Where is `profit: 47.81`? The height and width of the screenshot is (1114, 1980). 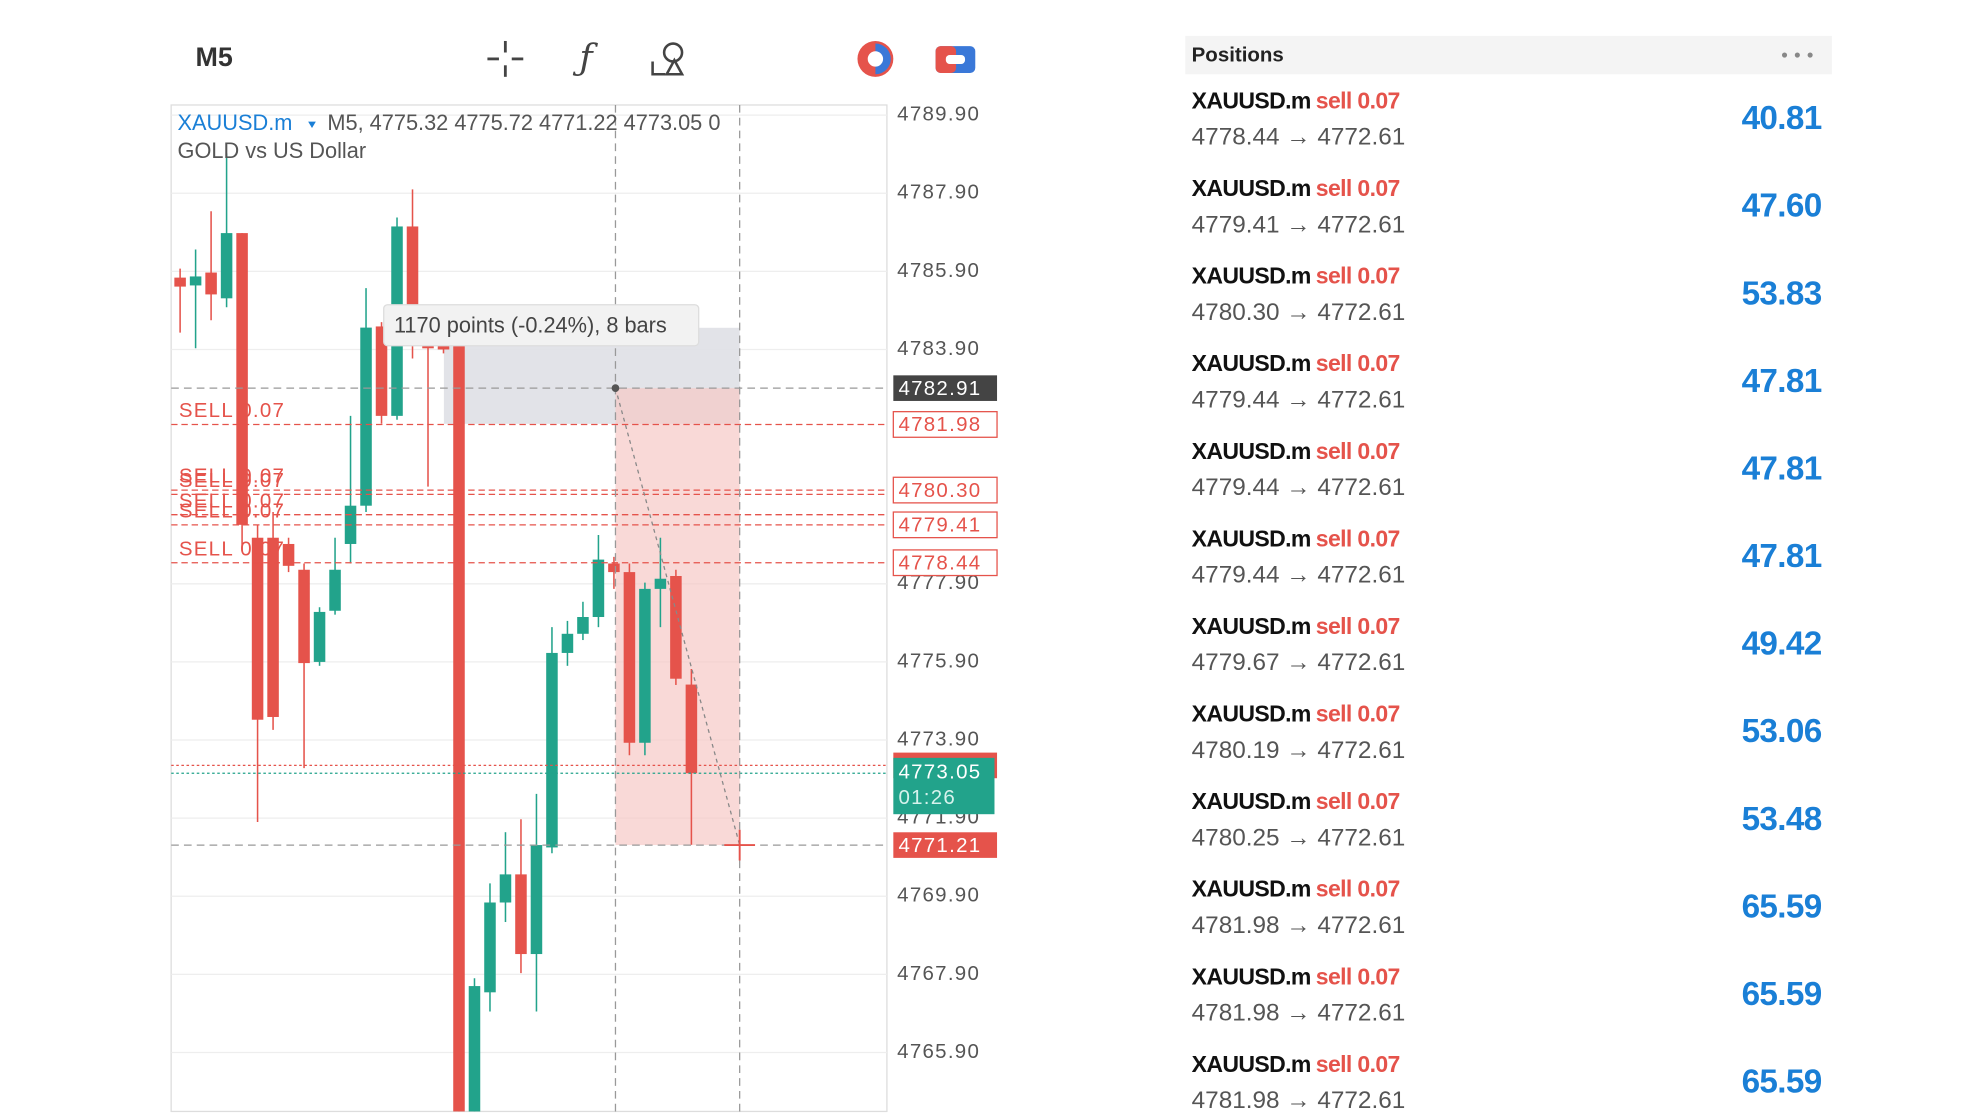
profit: 47.81 is located at coordinates (1782, 468).